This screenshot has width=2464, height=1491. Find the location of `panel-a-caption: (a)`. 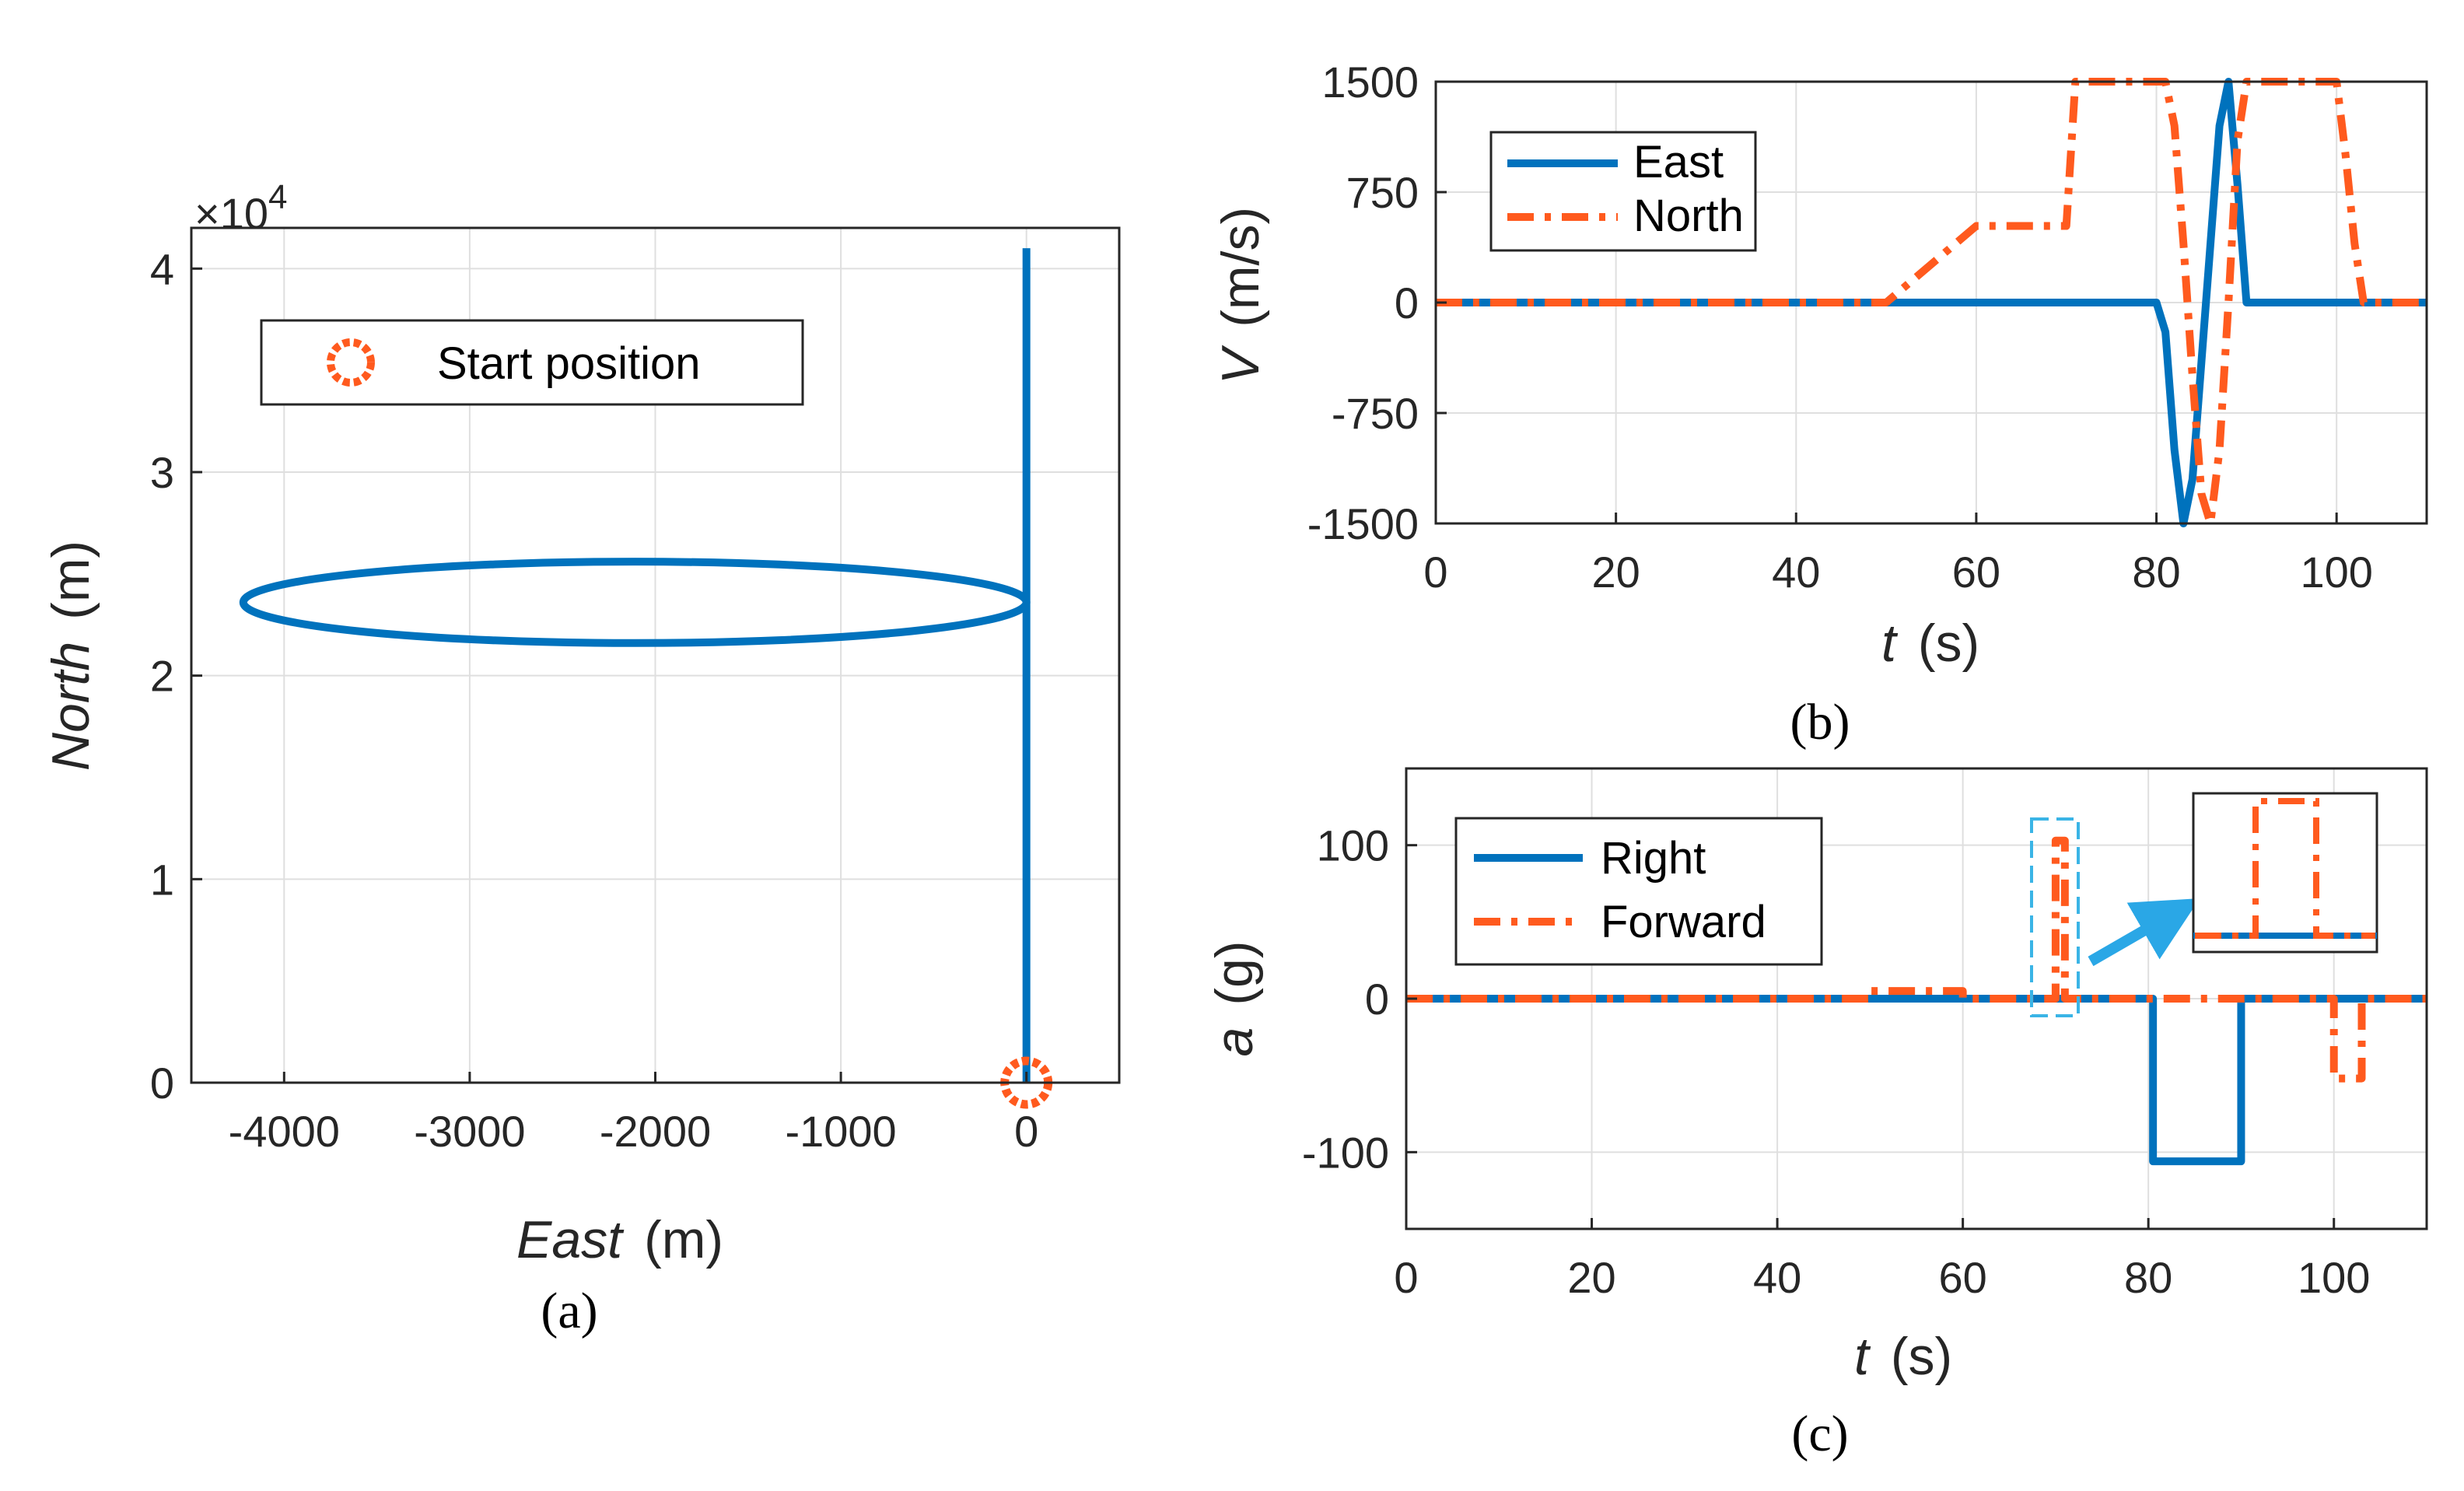

panel-a-caption: (a) is located at coordinates (569, 1311).